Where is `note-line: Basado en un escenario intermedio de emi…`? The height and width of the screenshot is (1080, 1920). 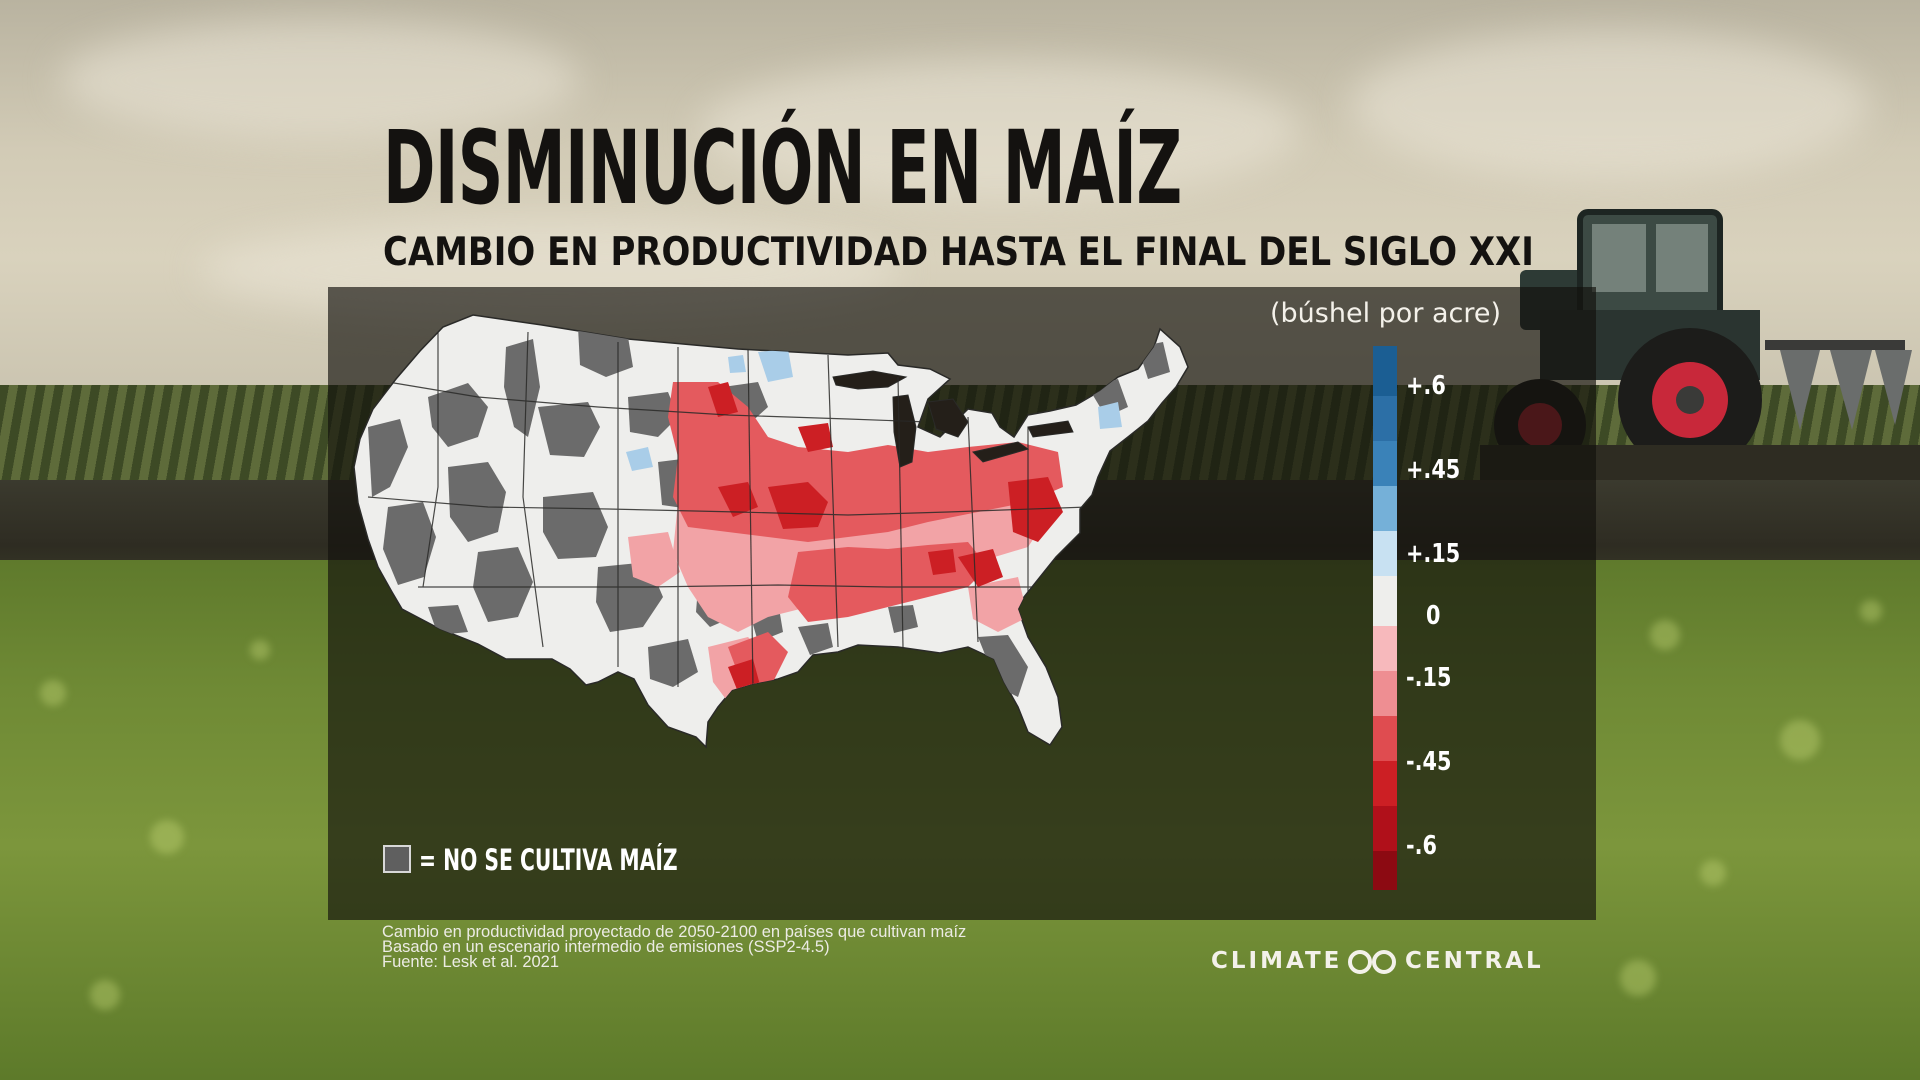 note-line: Basado en un escenario intermedio de emi… is located at coordinates (606, 947).